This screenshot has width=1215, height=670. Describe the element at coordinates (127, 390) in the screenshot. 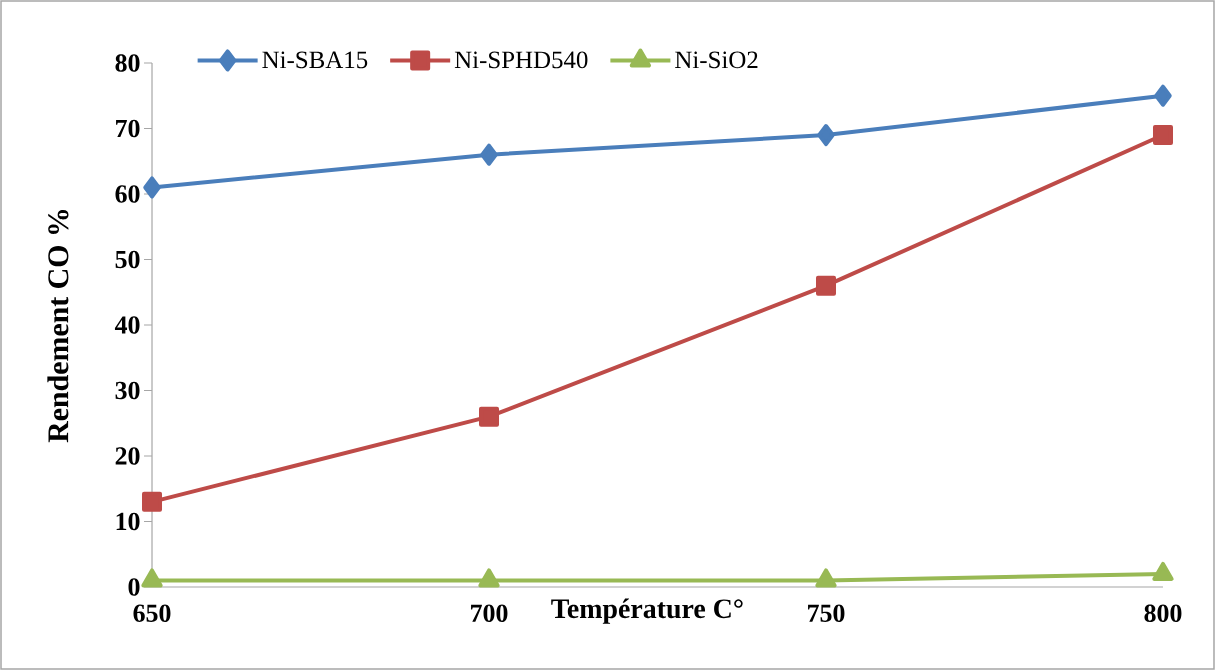

I see `y-tick-label: 30` at that location.